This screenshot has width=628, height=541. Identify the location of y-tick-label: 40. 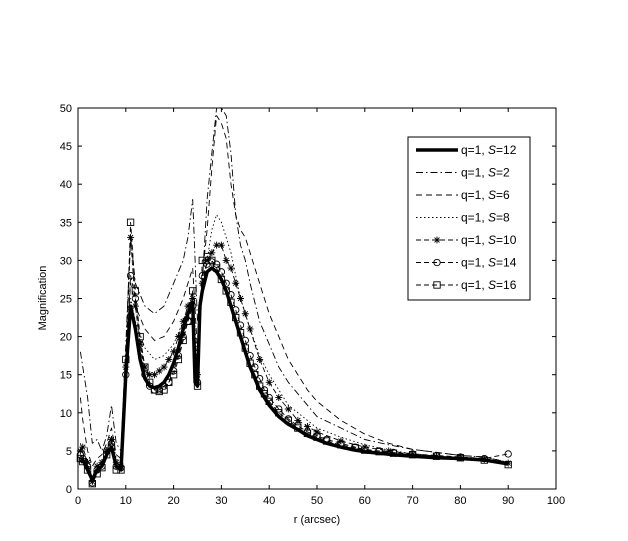
(66, 185).